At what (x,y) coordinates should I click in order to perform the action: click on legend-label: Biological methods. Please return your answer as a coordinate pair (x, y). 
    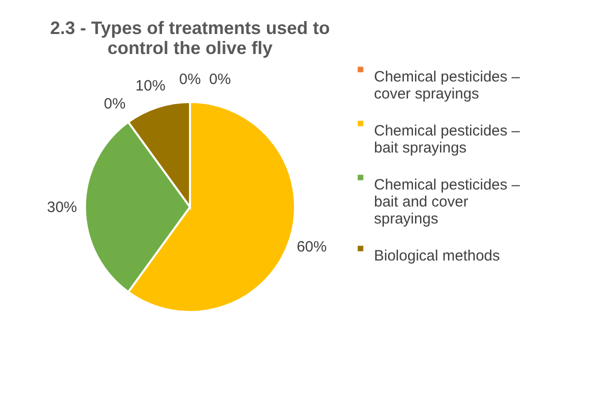
    Looking at the image, I should click on (437, 256).